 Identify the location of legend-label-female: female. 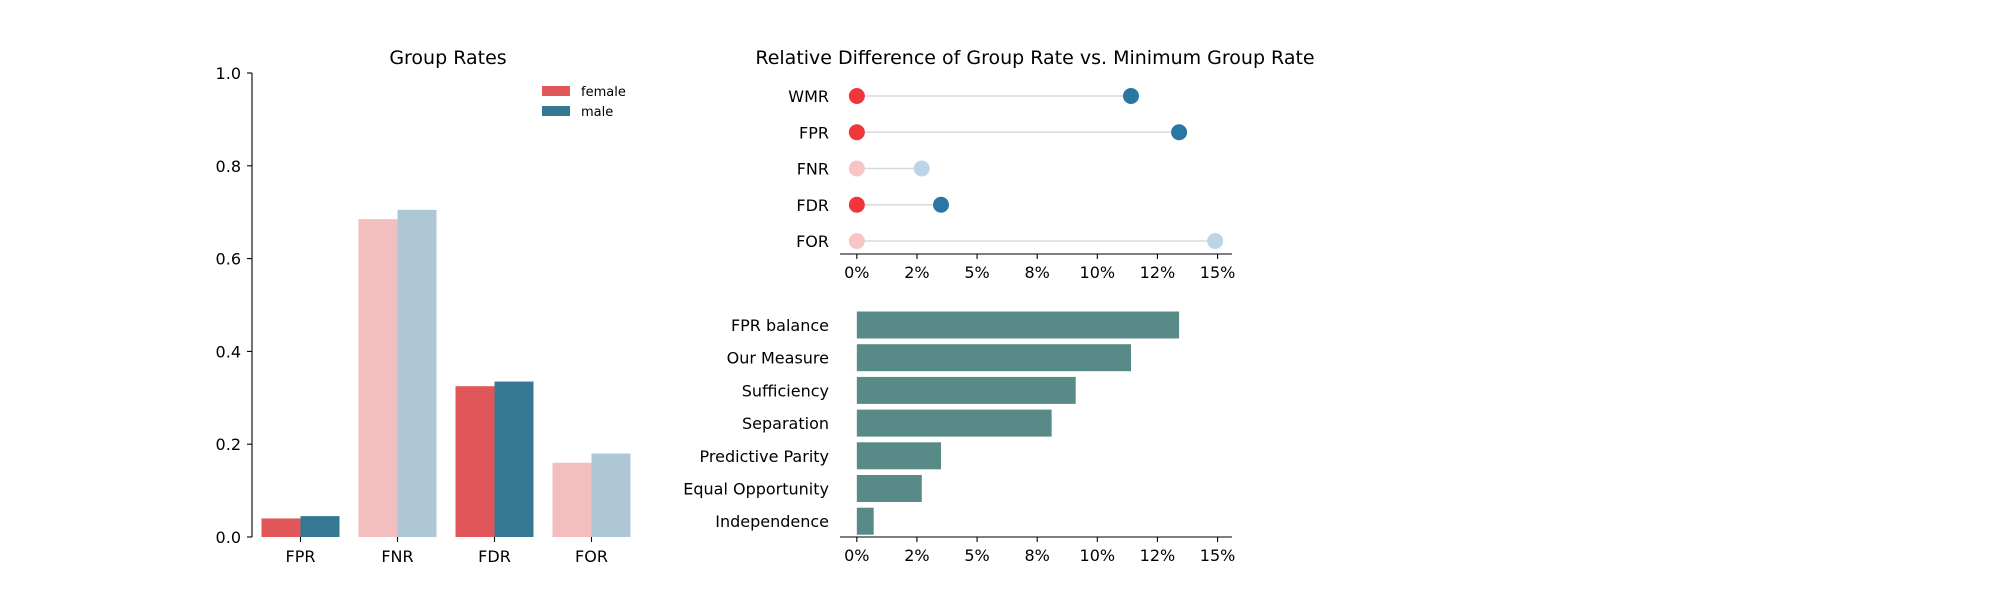
(603, 92).